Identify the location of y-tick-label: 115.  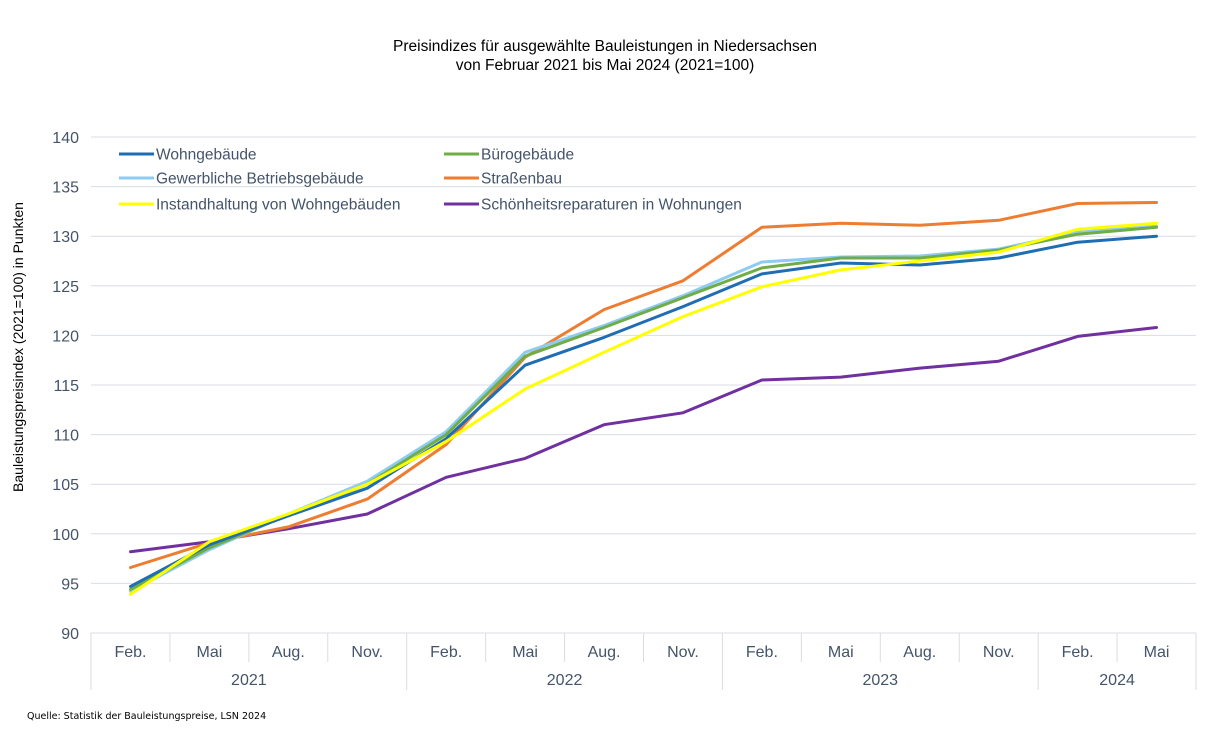
(66, 386).